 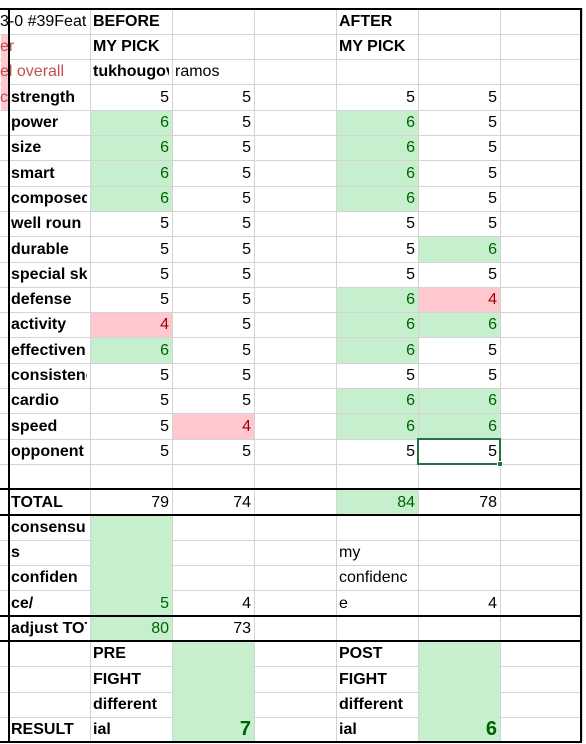 I want to click on row-label: activity, so click(x=39, y=324).